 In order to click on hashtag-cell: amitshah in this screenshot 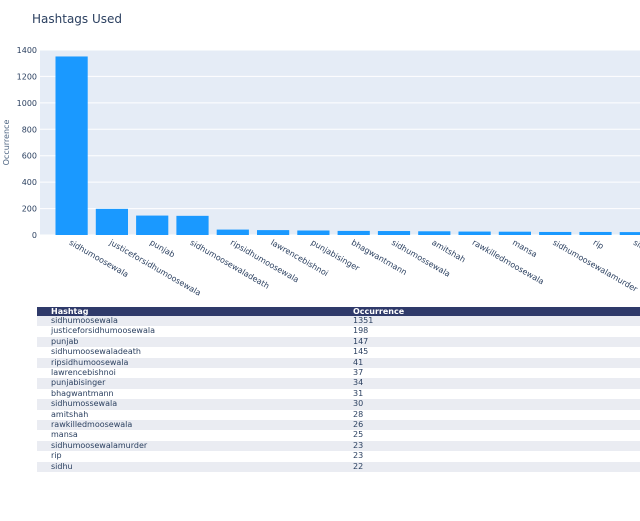, I will do `click(188, 415)`.